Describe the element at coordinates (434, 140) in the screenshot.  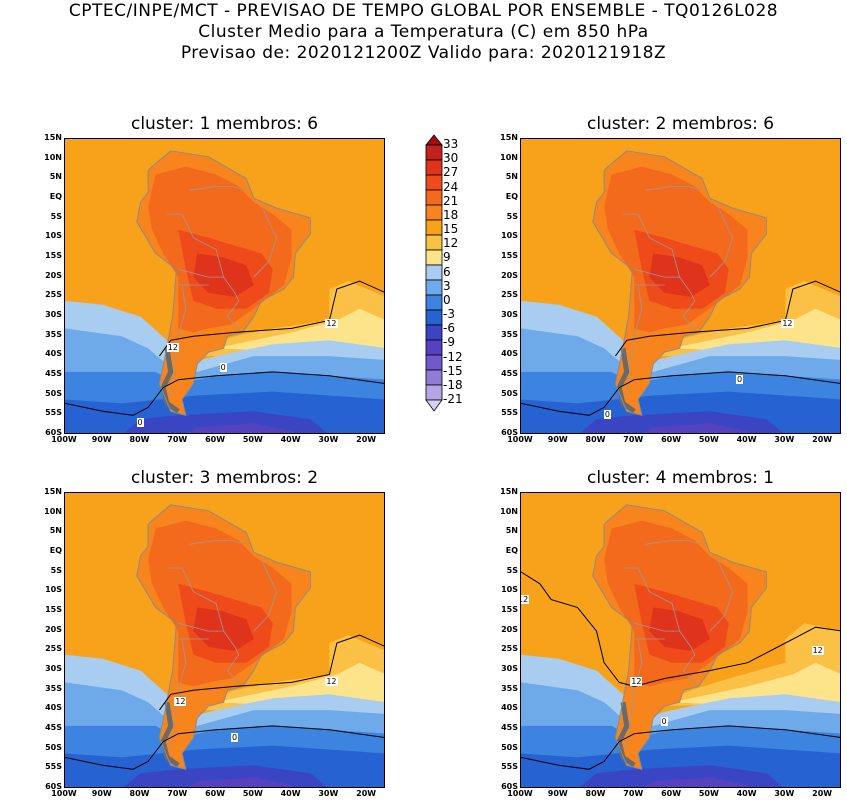
I see `colorbar-top-arrow` at that location.